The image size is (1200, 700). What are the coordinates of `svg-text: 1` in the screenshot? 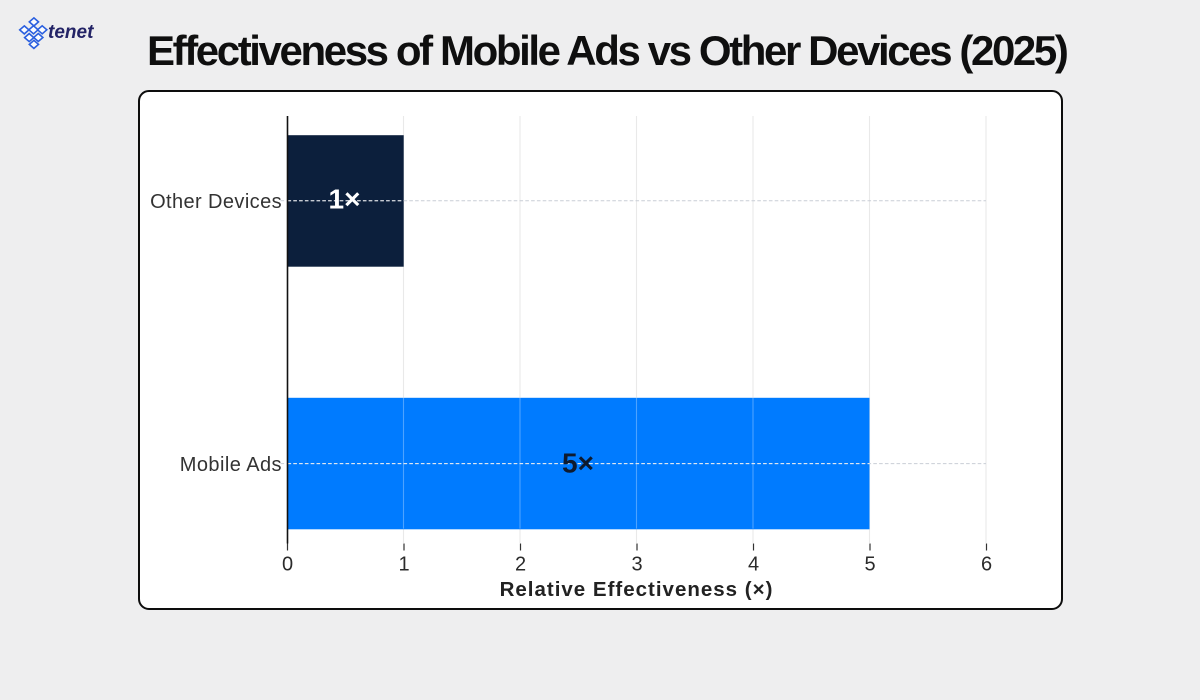 It's located at (403, 564).